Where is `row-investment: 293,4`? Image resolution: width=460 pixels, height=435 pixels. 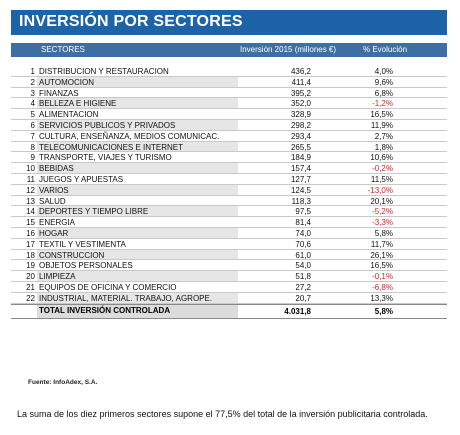 row-investment: 293,4 is located at coordinates (300, 136).